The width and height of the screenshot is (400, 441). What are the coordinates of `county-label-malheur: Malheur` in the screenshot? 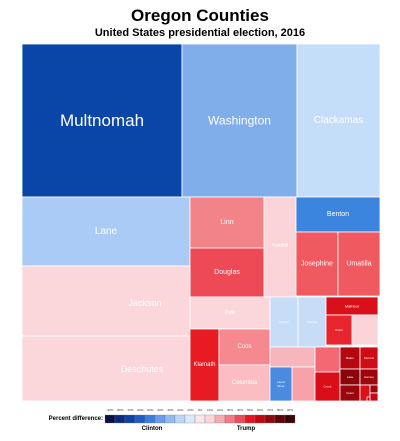 It's located at (352, 306).